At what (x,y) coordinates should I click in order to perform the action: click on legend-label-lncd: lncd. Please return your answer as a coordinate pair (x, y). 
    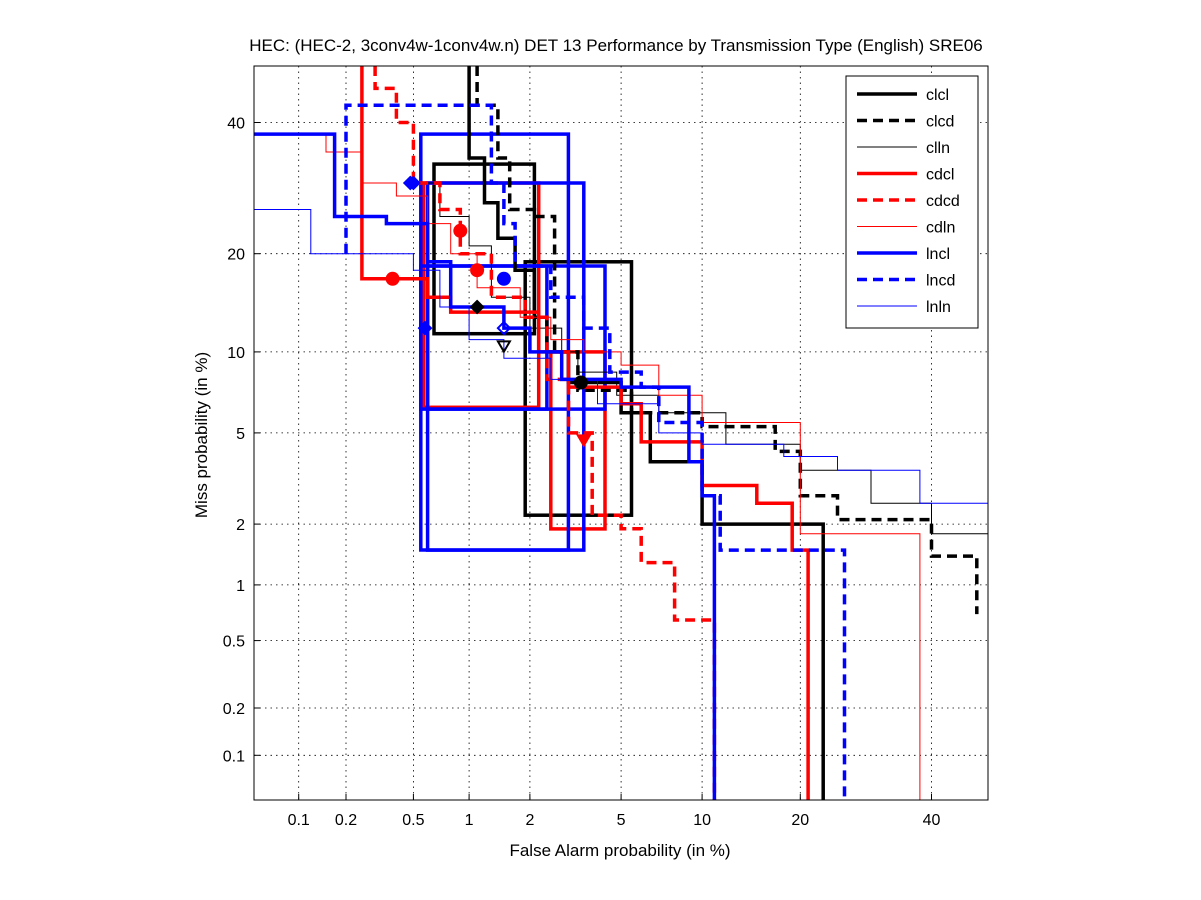
    Looking at the image, I should click on (940, 281).